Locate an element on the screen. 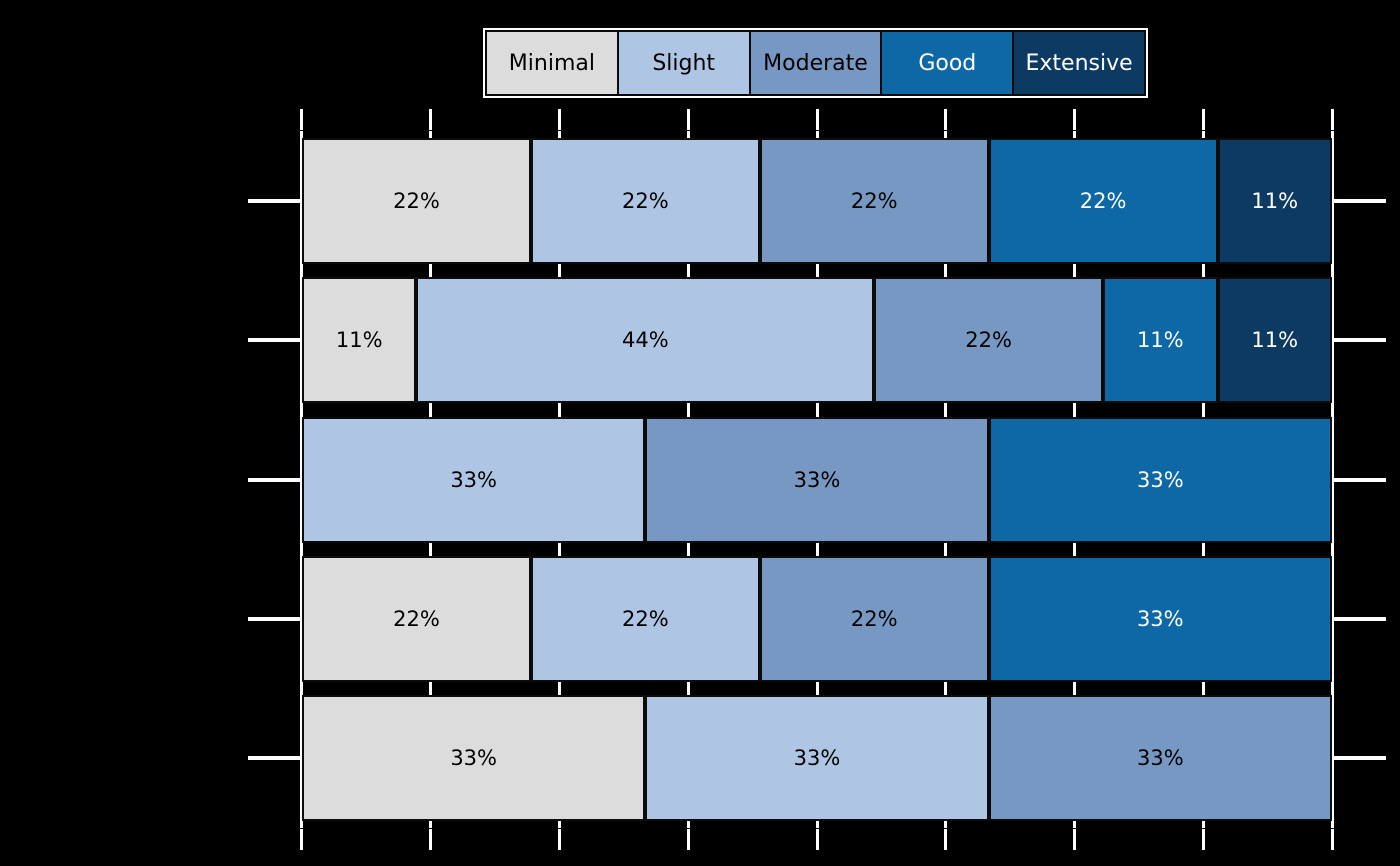  legend-item-extensive: Extensive is located at coordinates (1079, 63).